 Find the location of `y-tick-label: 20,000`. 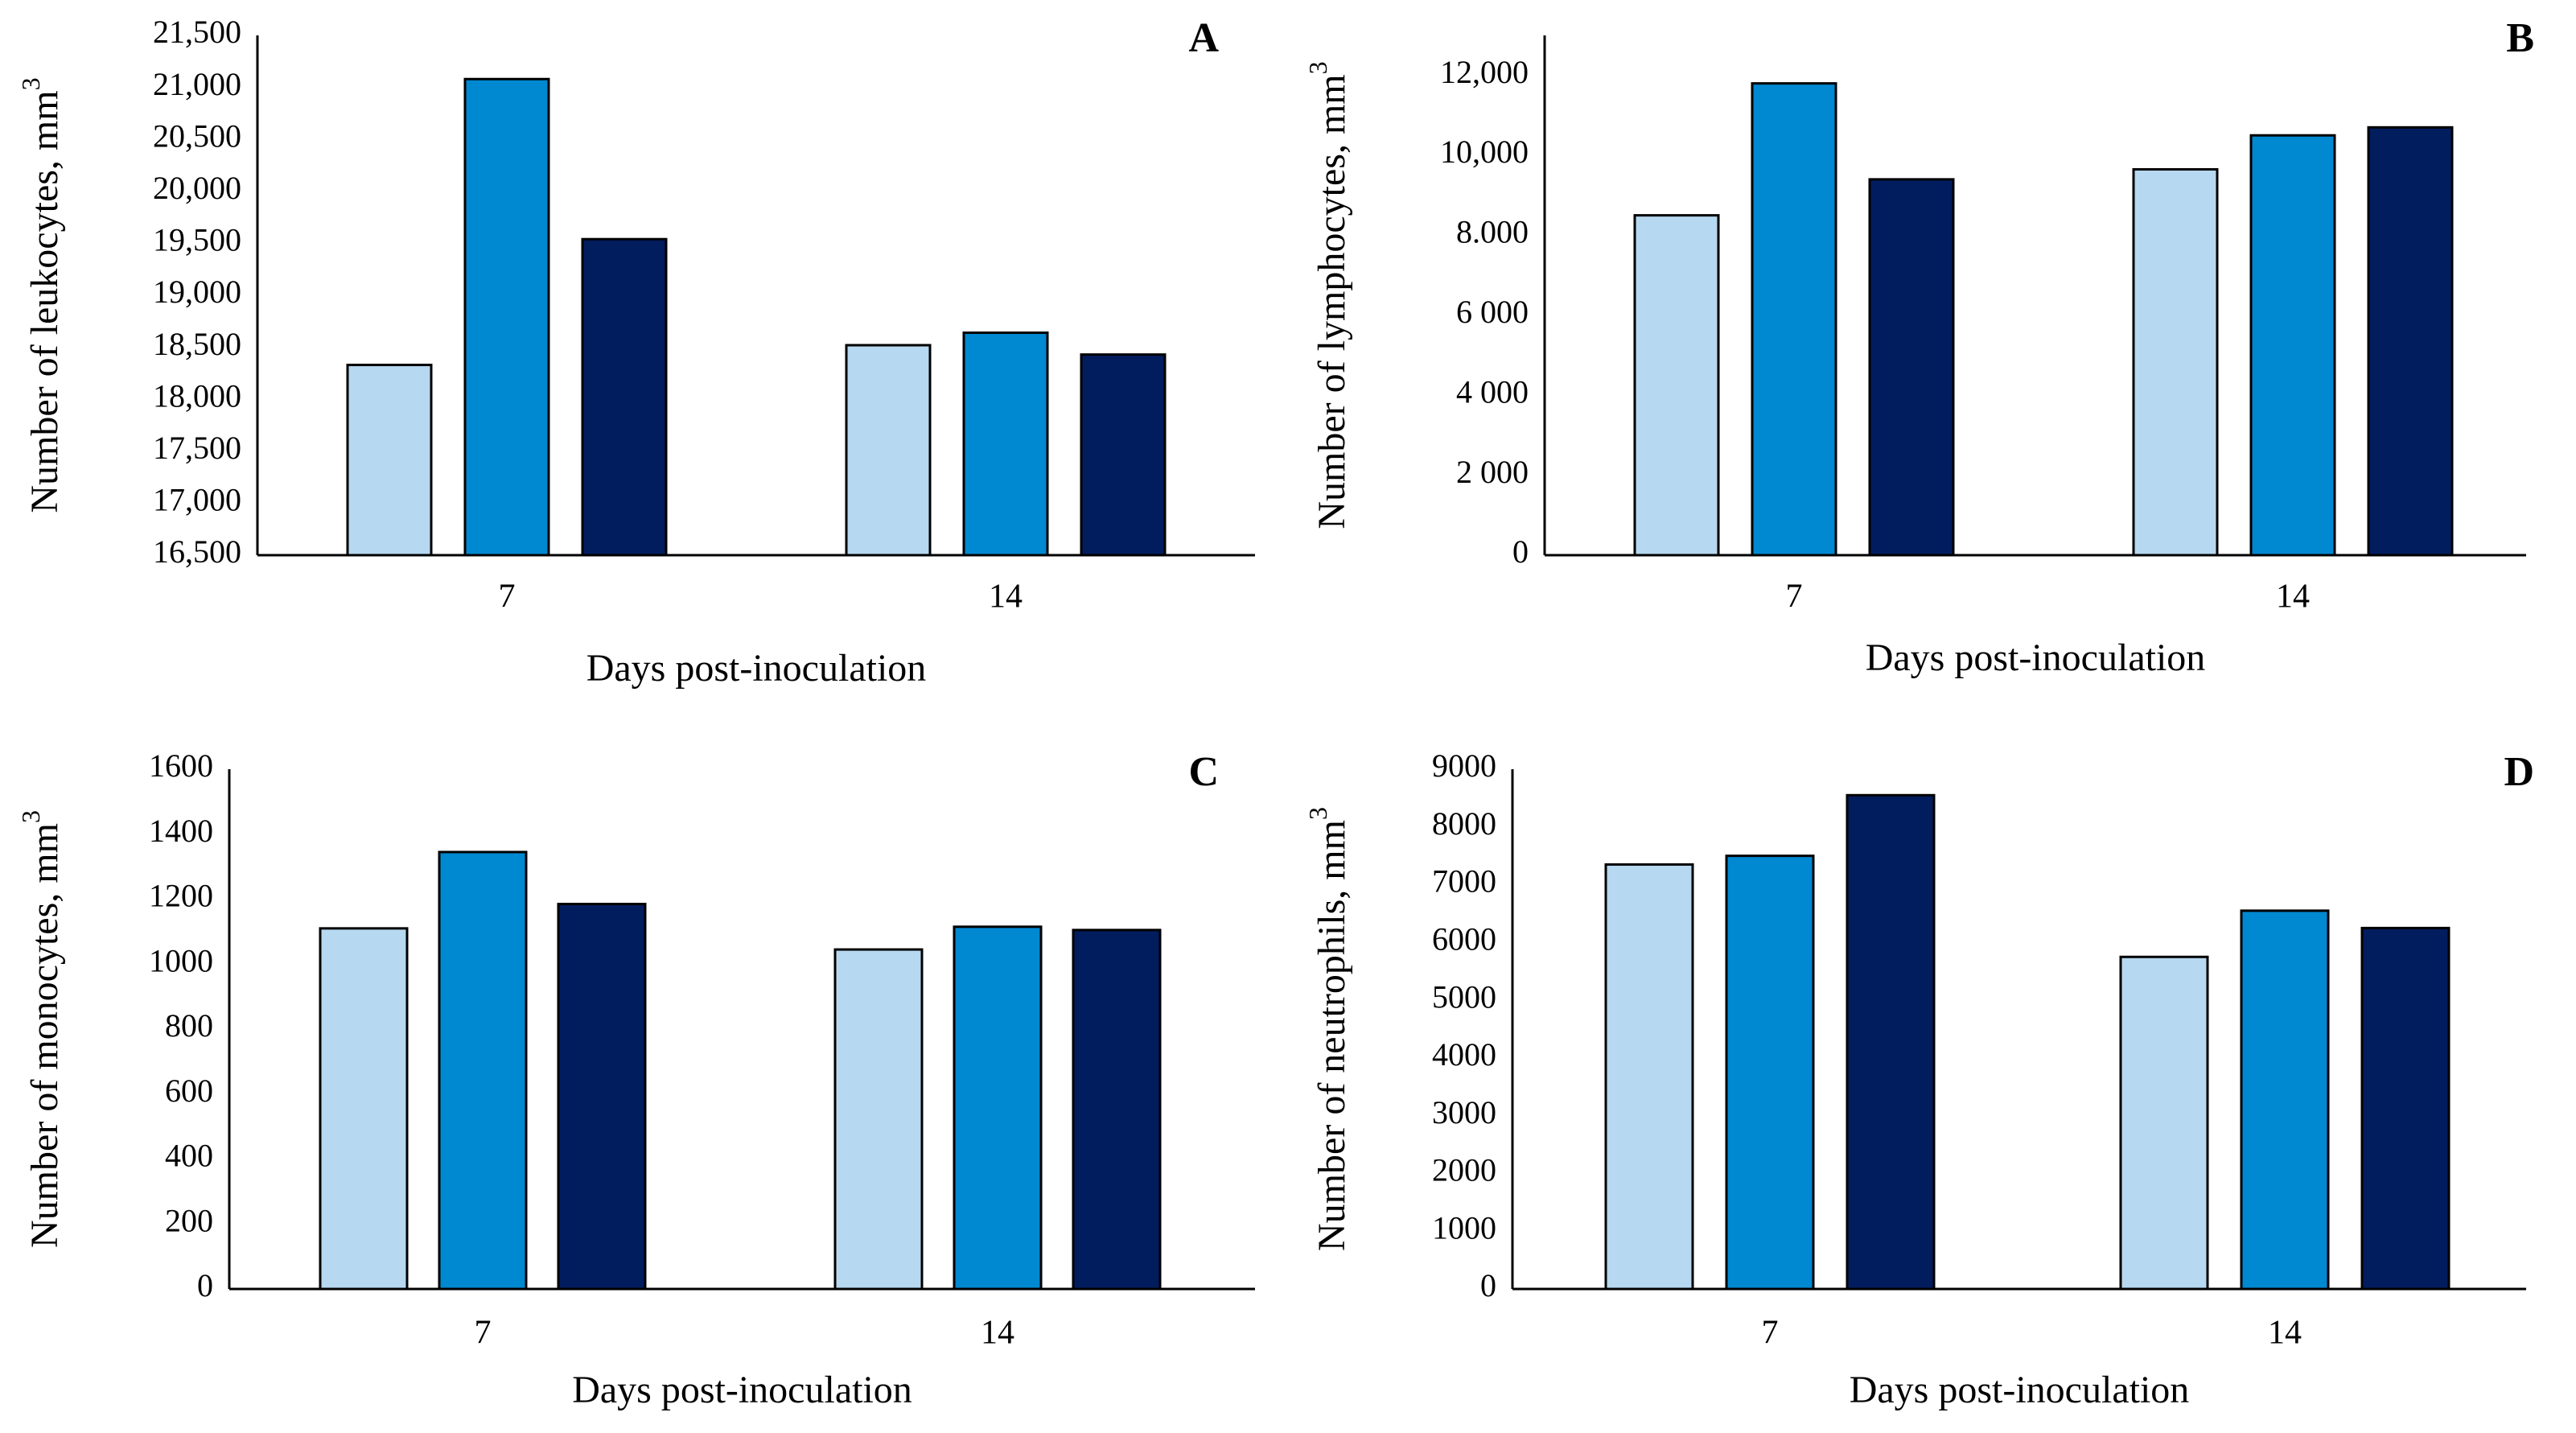

y-tick-label: 20,000 is located at coordinates (197, 188).